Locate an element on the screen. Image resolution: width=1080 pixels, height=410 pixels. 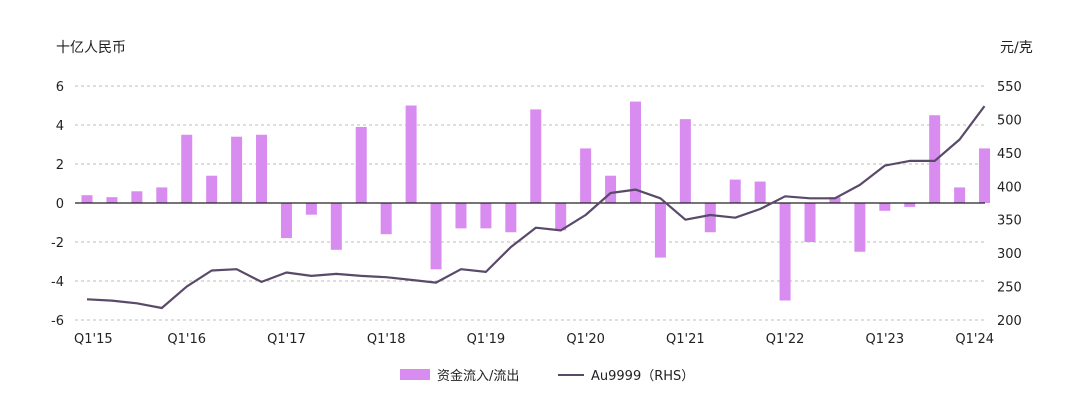
right-tick-label: 350 is located at coordinates (1009, 221).